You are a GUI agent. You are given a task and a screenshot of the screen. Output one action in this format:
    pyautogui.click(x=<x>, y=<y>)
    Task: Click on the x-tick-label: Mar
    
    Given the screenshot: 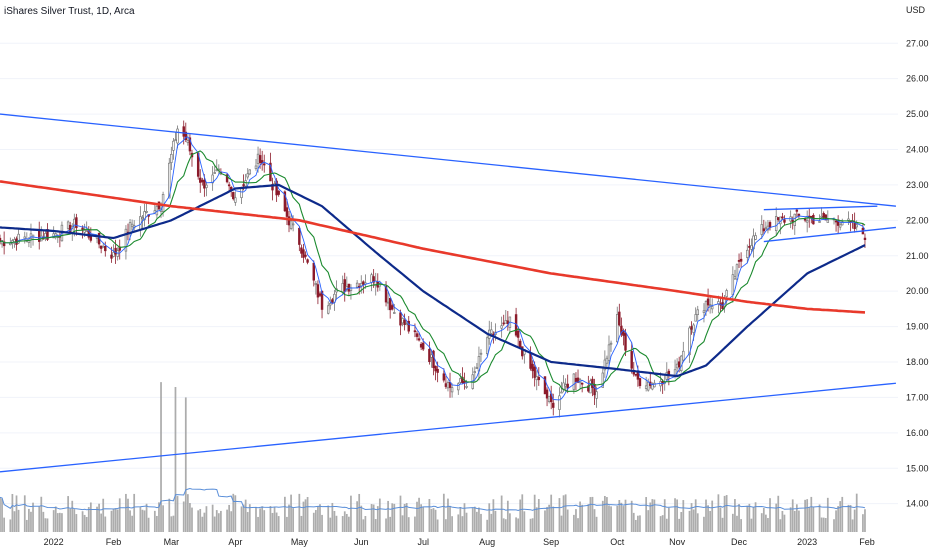 What is the action you would take?
    pyautogui.click(x=172, y=542)
    